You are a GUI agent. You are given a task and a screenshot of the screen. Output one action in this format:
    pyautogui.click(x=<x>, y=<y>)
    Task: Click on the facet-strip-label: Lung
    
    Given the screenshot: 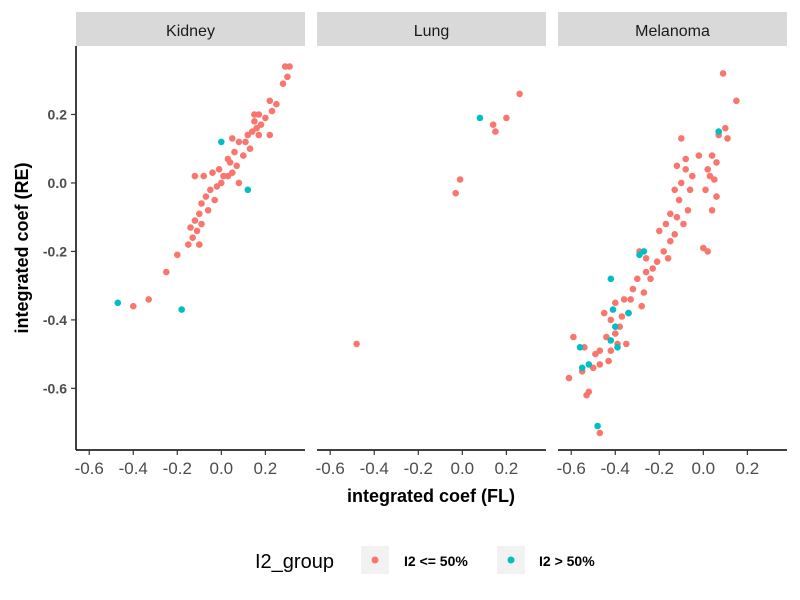 What is the action you would take?
    pyautogui.click(x=432, y=31)
    